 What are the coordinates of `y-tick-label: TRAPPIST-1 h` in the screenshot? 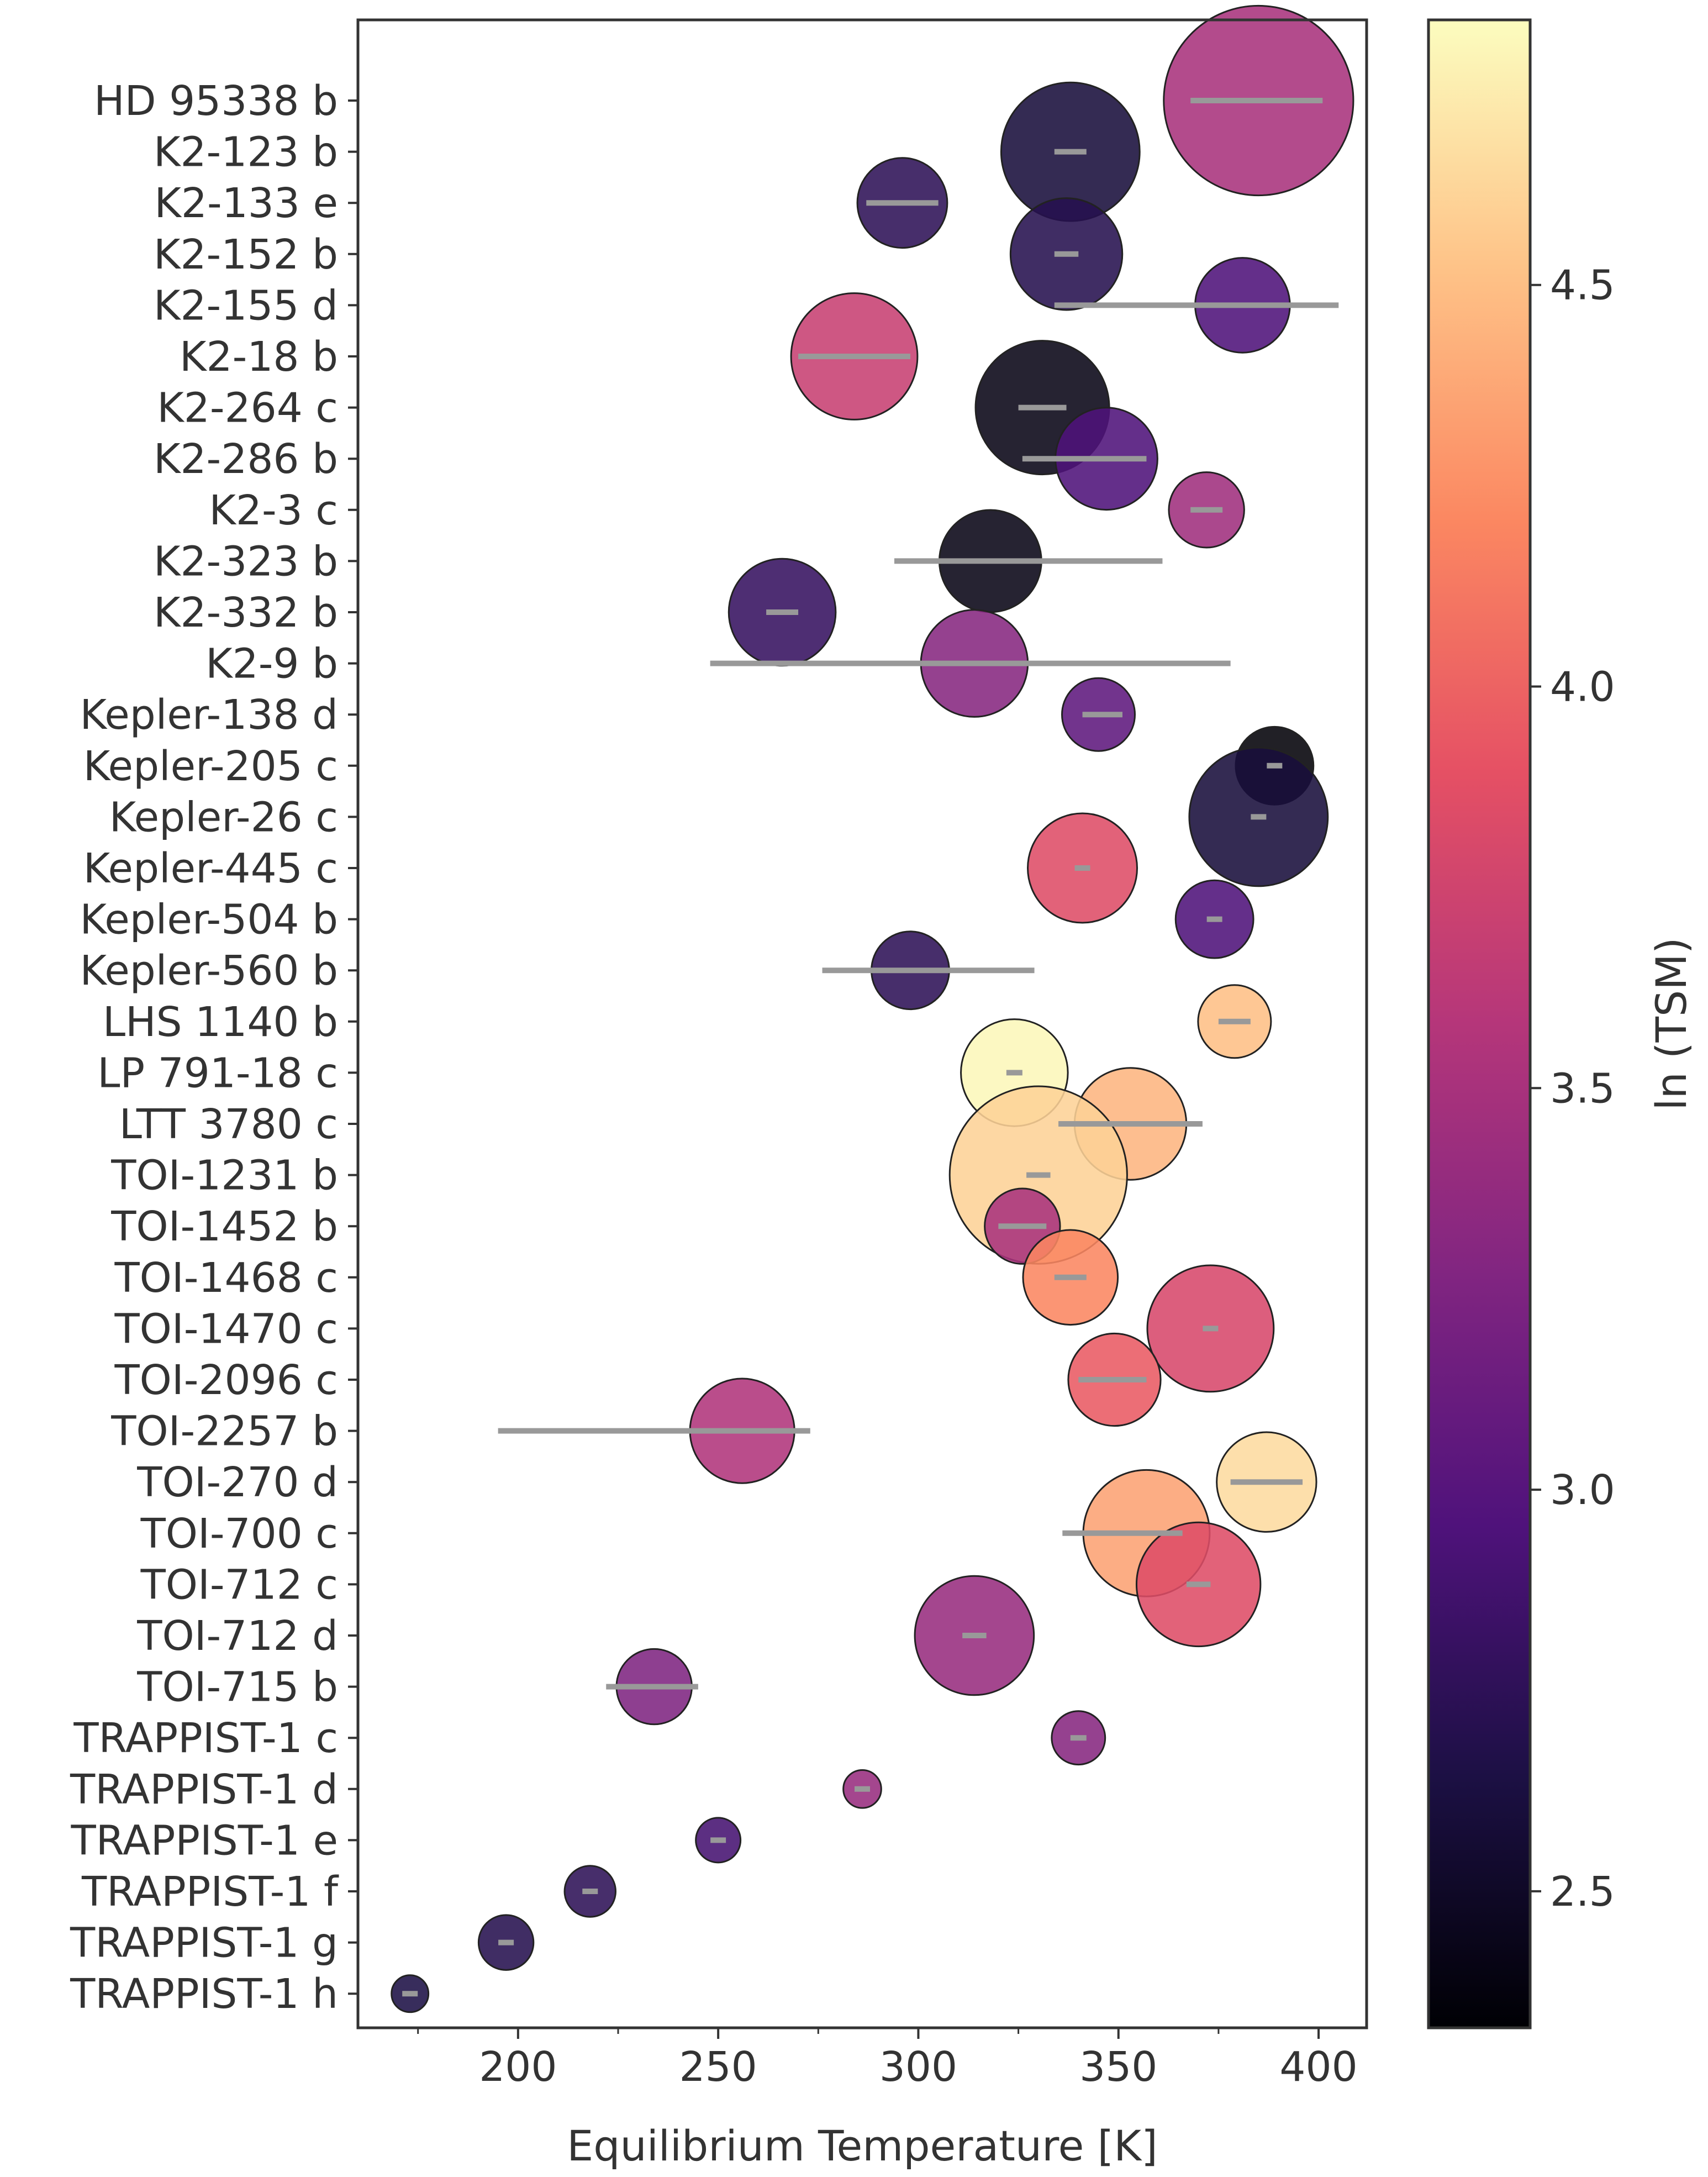 It's located at (204, 1994).